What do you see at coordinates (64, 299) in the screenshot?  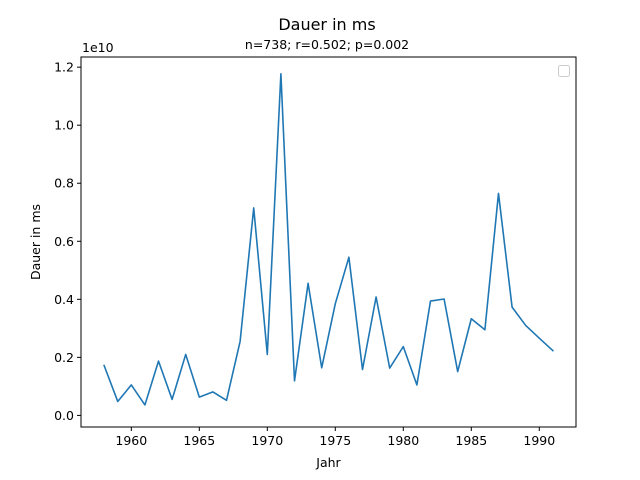 I see `y-tick-label: 0.4` at bounding box center [64, 299].